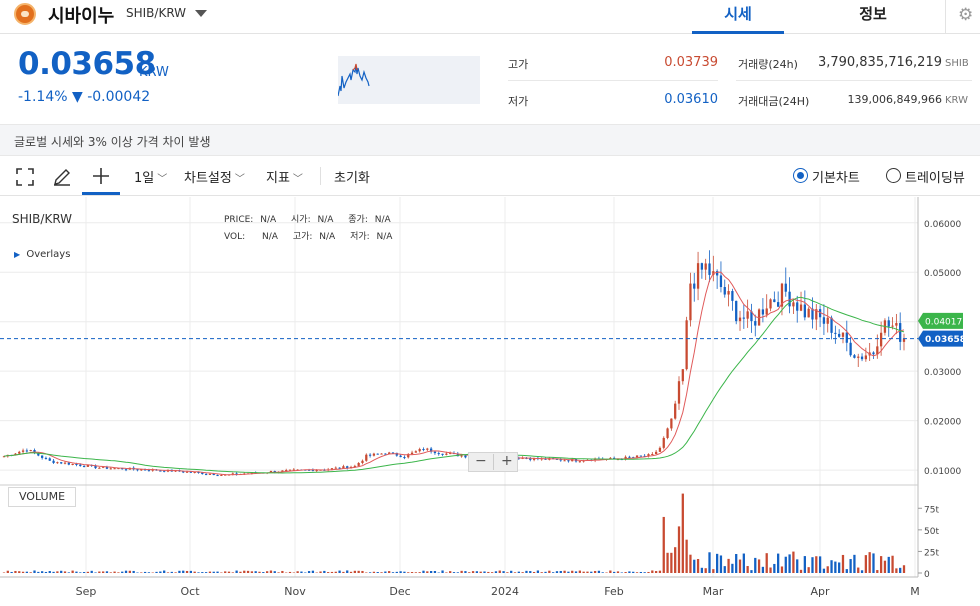 The image size is (980, 606). What do you see at coordinates (284, 176) in the screenshot?
I see `indicators-select: 지표 ﹀` at bounding box center [284, 176].